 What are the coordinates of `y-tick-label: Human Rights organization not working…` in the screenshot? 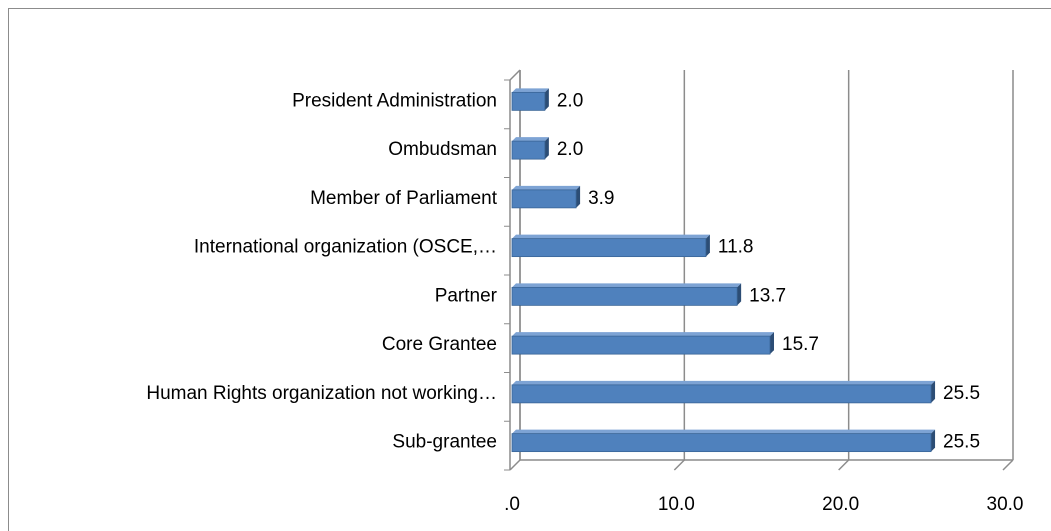 It's located at (321, 393).